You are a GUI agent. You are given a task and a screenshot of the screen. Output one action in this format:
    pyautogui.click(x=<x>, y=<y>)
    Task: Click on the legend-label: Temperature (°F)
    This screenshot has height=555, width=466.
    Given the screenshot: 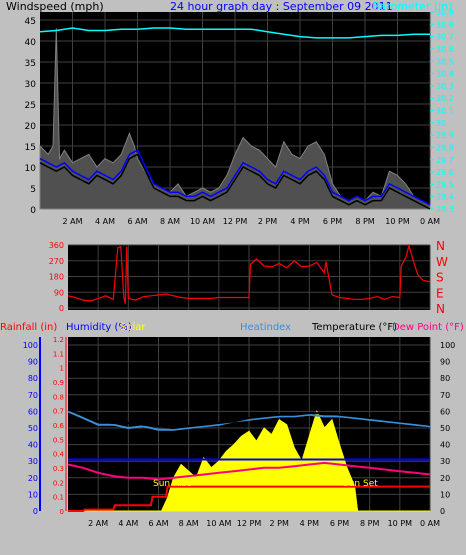 What is the action you would take?
    pyautogui.click(x=354, y=327)
    